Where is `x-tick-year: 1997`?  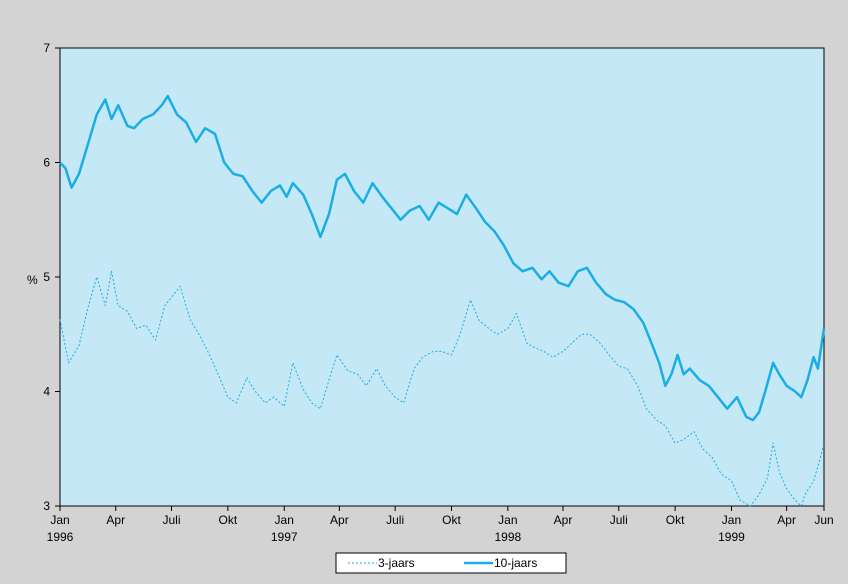 x-tick-year: 1997 is located at coordinates (284, 537).